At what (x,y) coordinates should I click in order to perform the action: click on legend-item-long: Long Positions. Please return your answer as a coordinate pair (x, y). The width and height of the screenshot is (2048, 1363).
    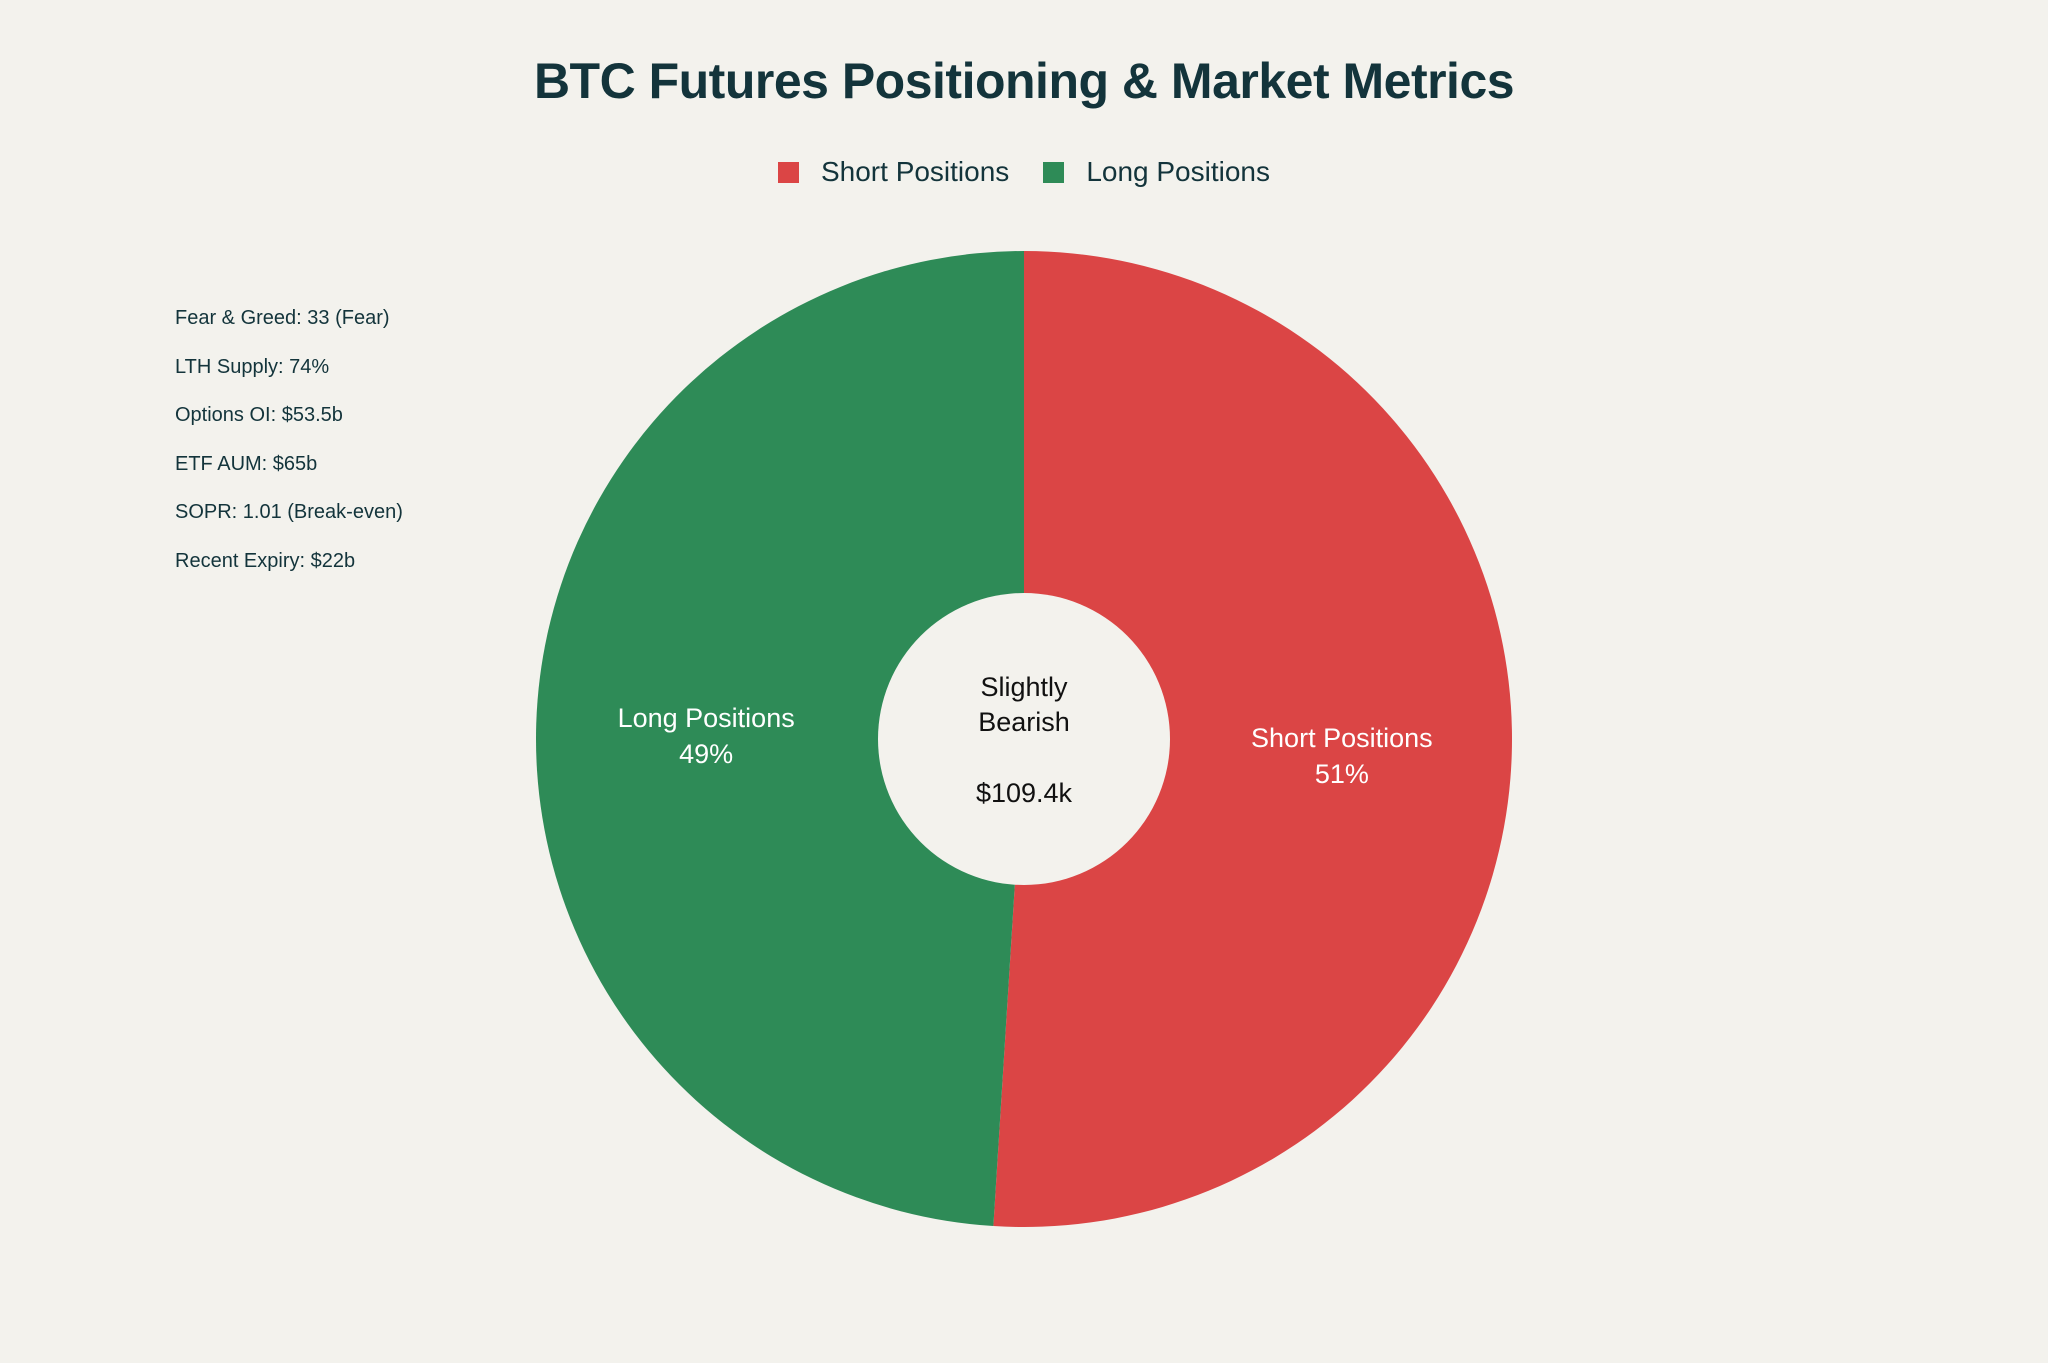
    Looking at the image, I should click on (1156, 172).